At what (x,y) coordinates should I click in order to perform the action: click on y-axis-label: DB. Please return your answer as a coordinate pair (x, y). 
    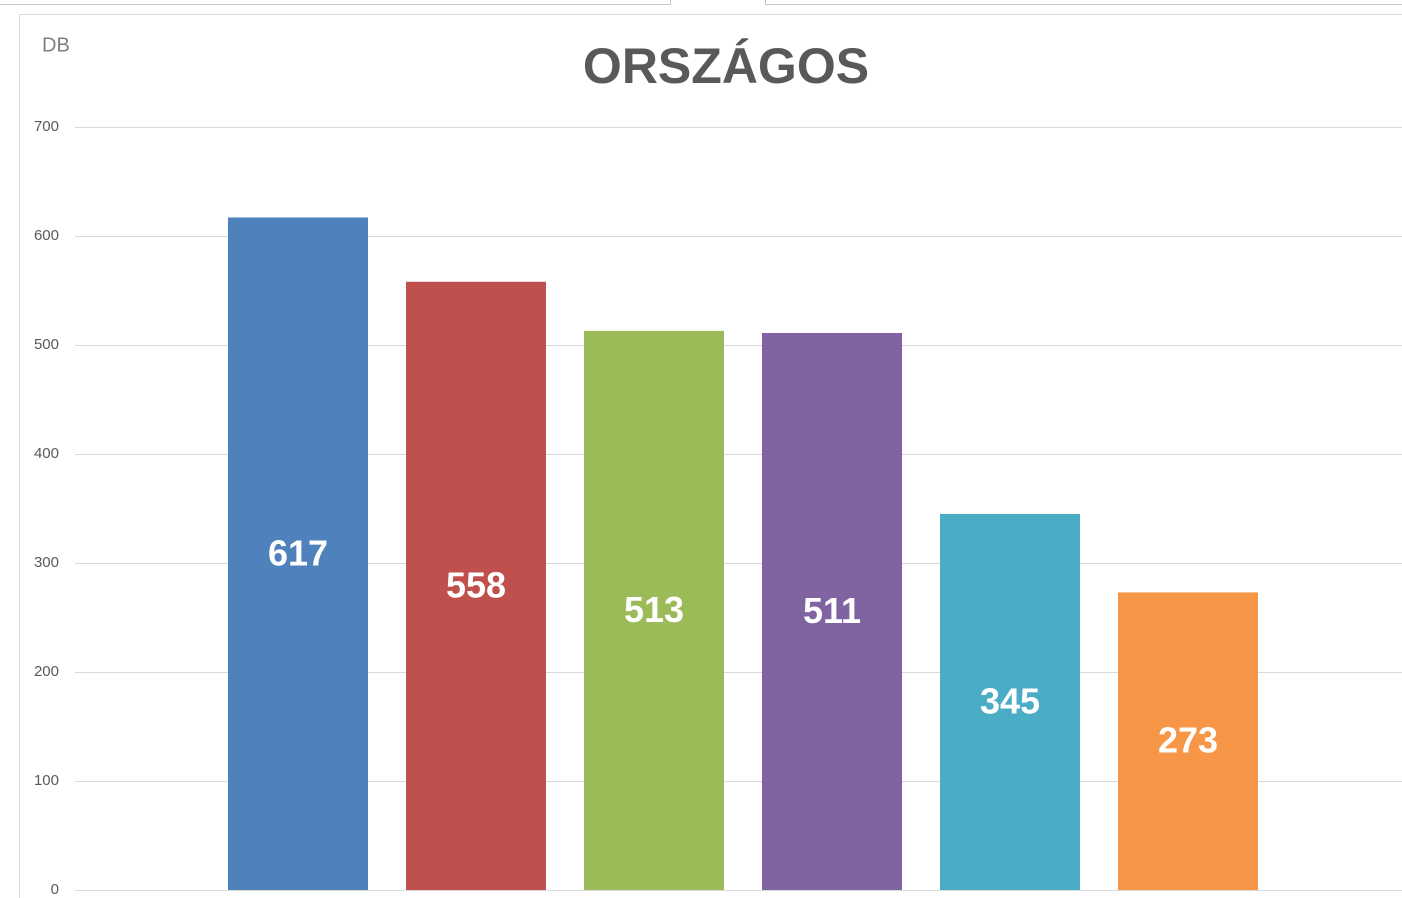
    Looking at the image, I should click on (56, 45).